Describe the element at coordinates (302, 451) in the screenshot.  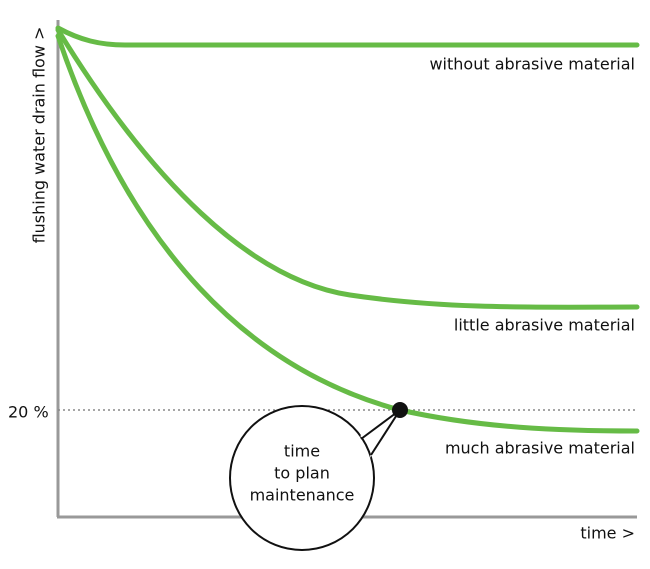
I see `callout-text: time` at that location.